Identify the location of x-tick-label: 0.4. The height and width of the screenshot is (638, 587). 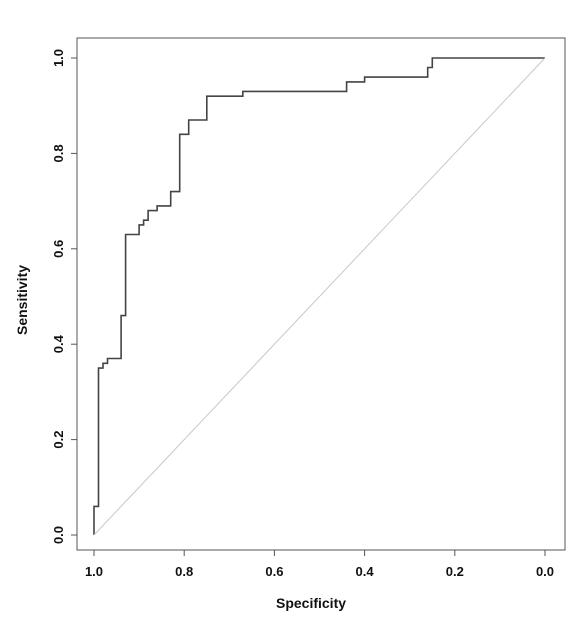
(365, 571).